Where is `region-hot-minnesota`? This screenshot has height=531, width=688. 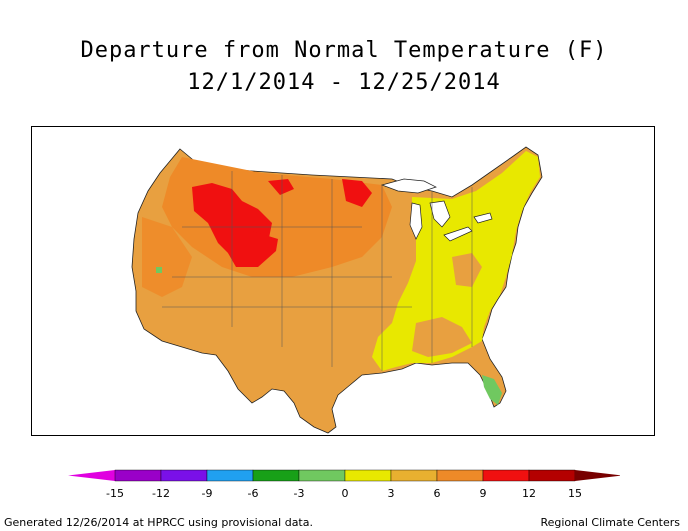 region-hot-minnesota is located at coordinates (357, 193).